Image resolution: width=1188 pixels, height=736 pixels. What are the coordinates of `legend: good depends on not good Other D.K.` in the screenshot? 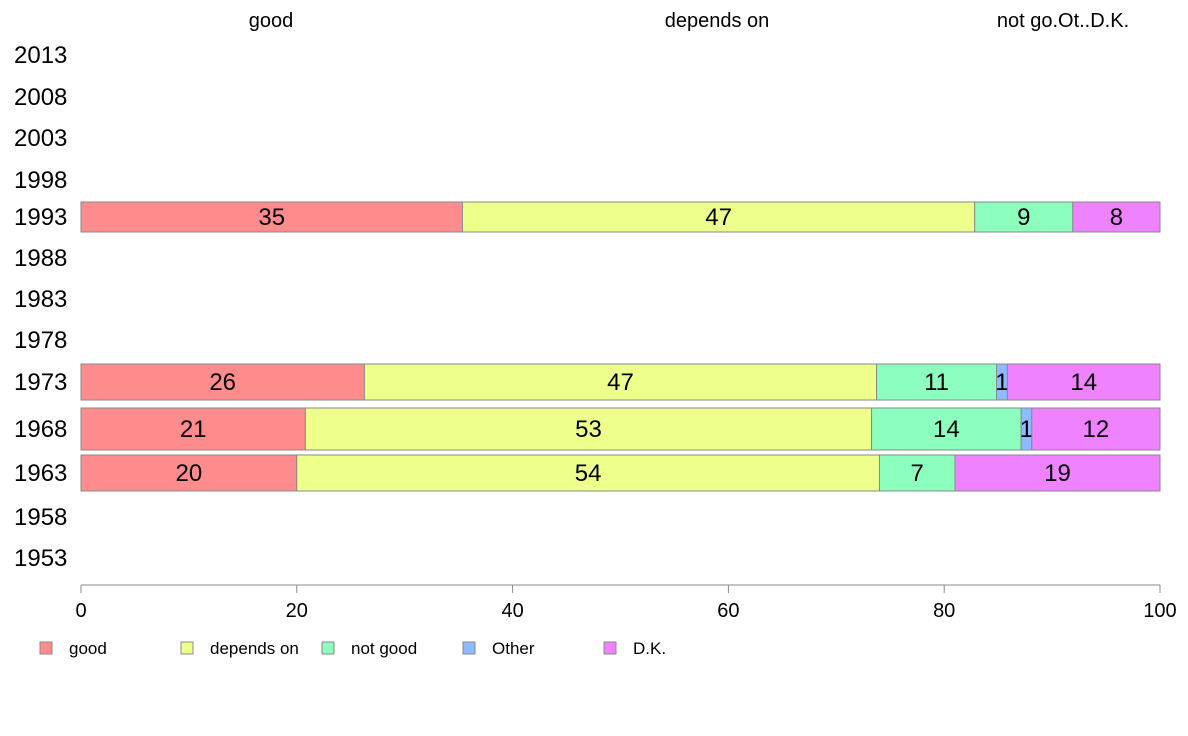 It's located at (352, 648).